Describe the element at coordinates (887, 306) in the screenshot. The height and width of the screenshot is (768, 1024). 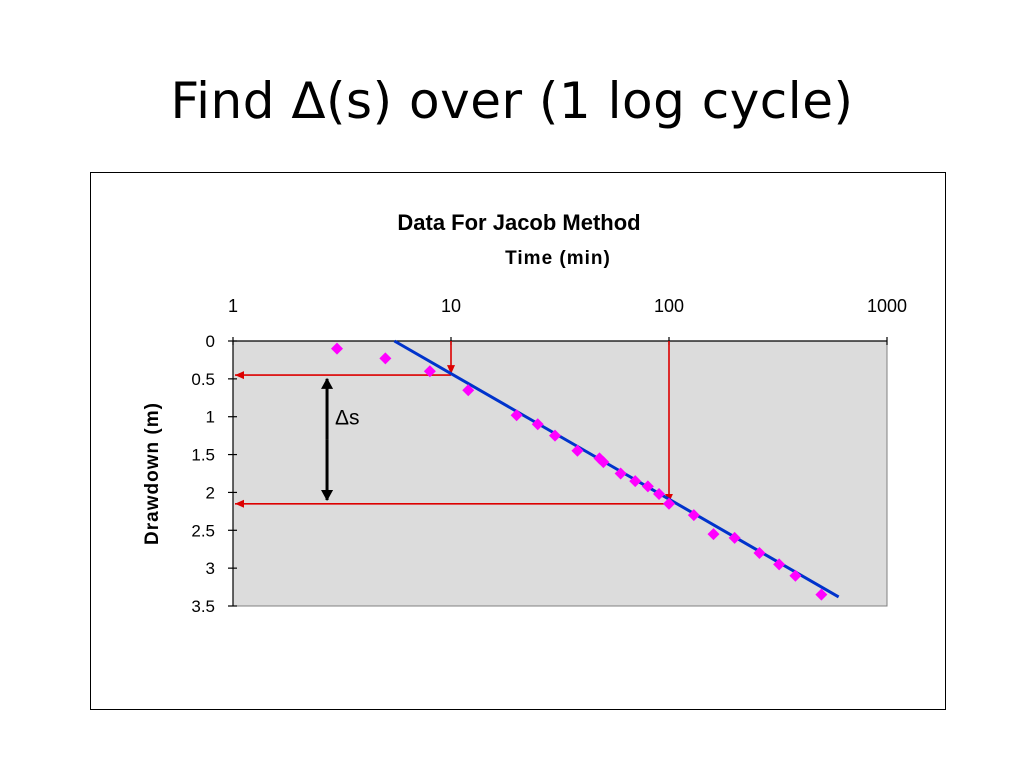
I see `x-tick-label: 1000` at that location.